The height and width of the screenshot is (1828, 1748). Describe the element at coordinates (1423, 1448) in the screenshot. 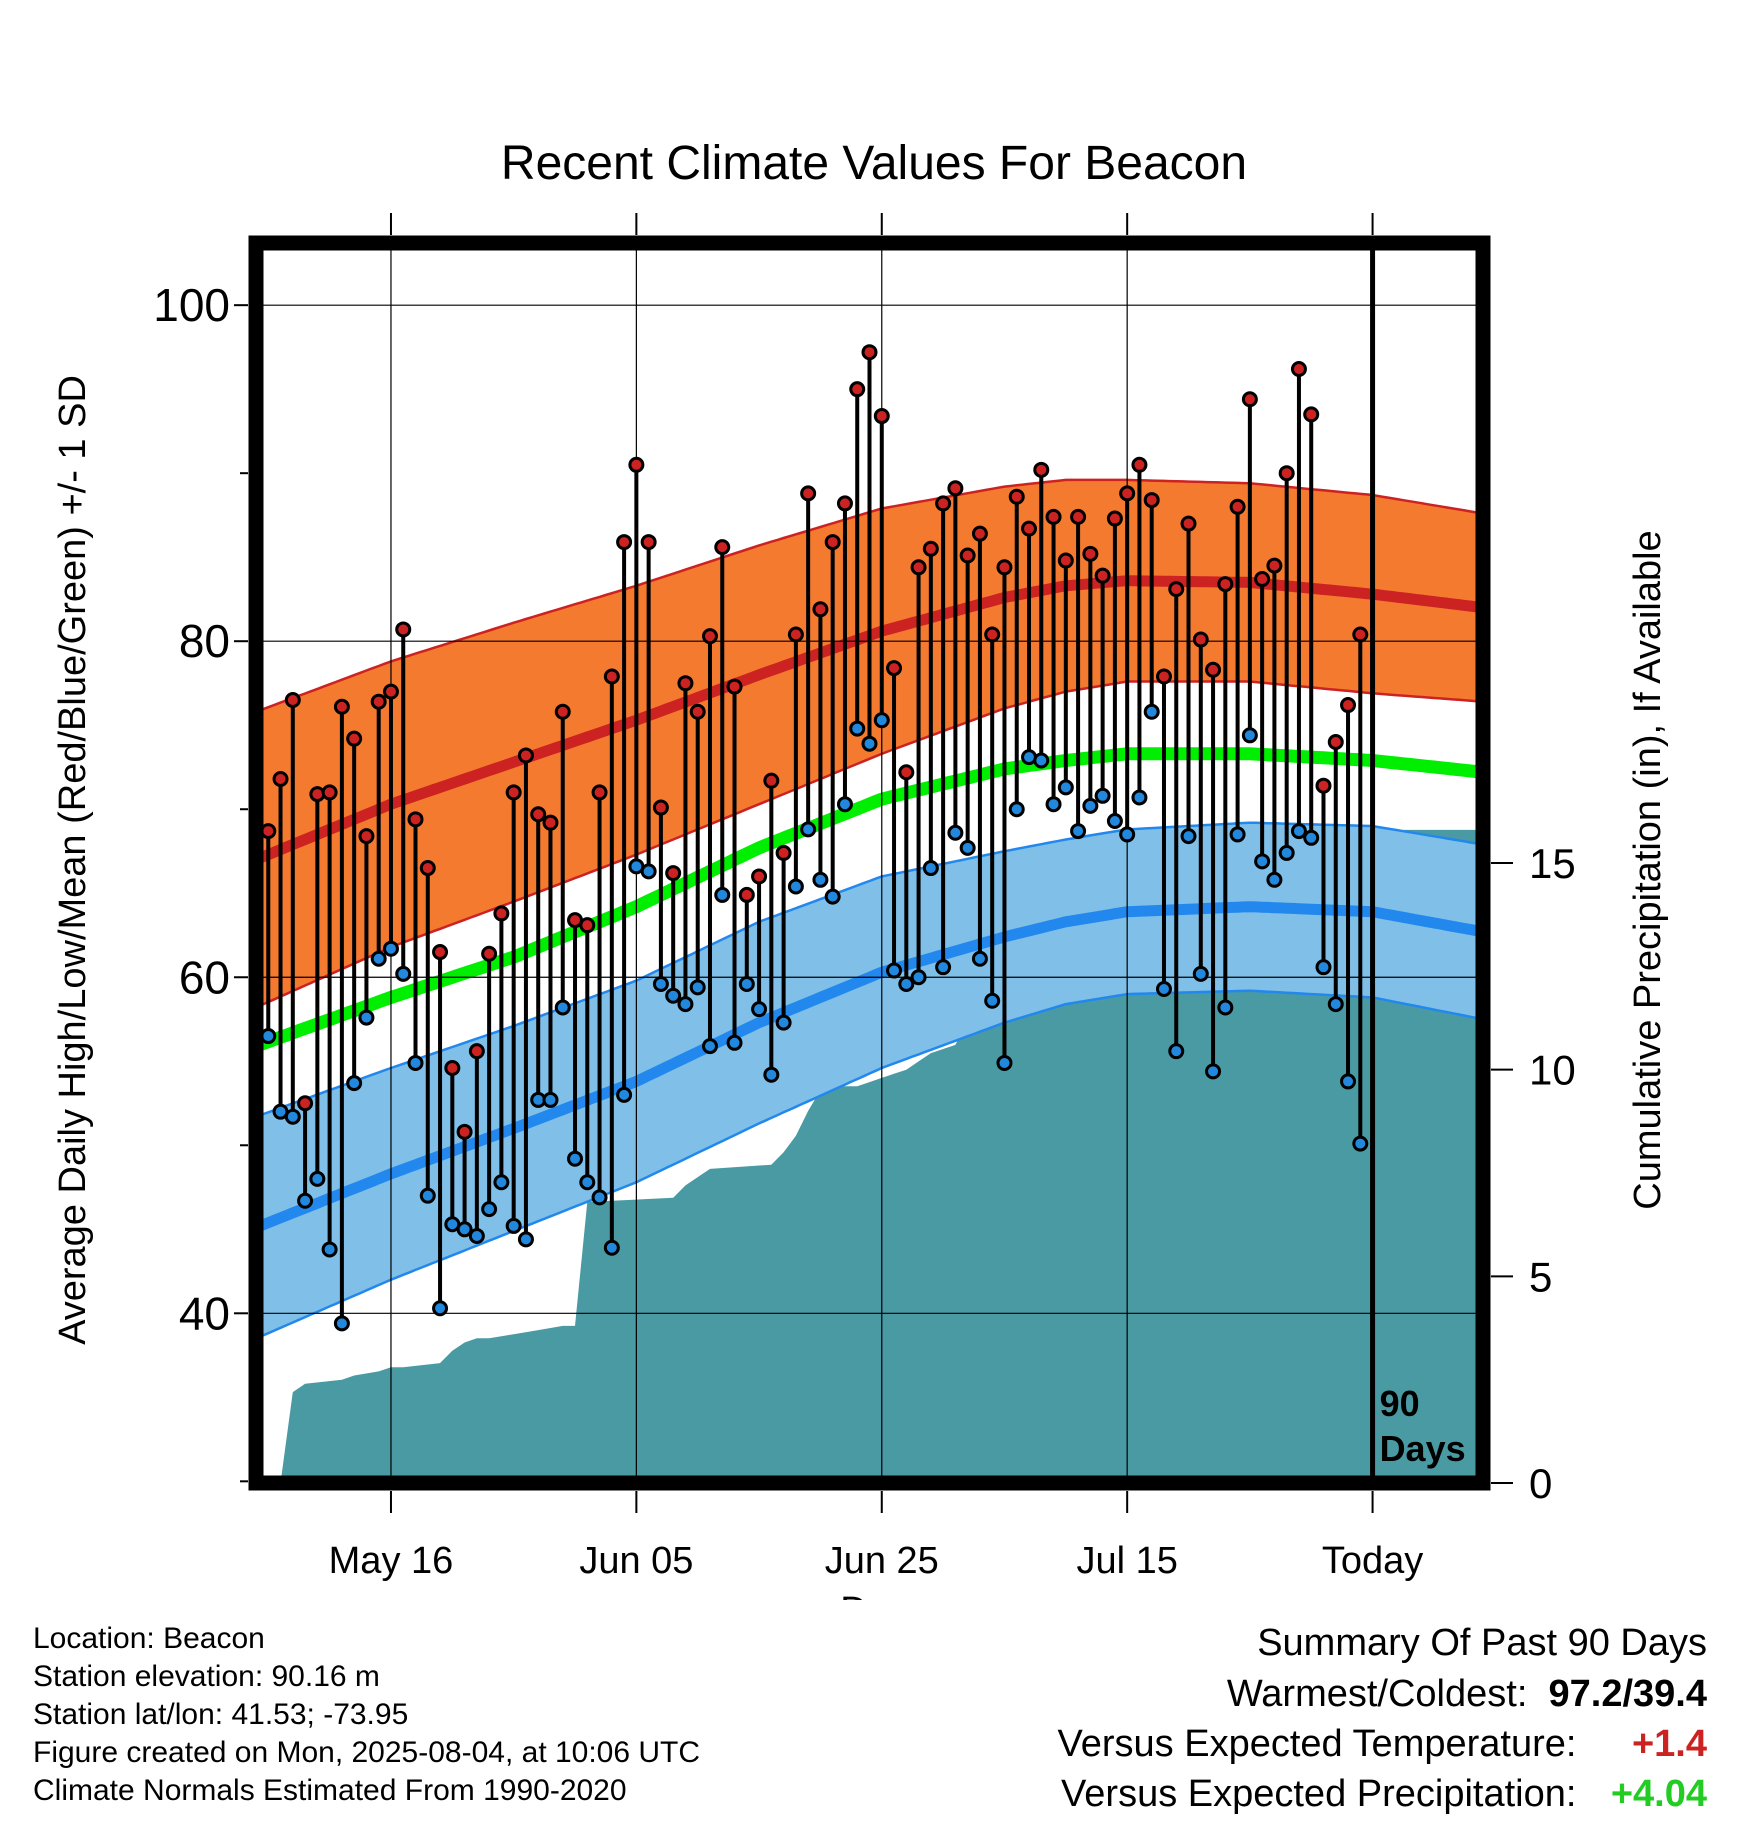

I see `today-days-label-unit: Days` at that location.